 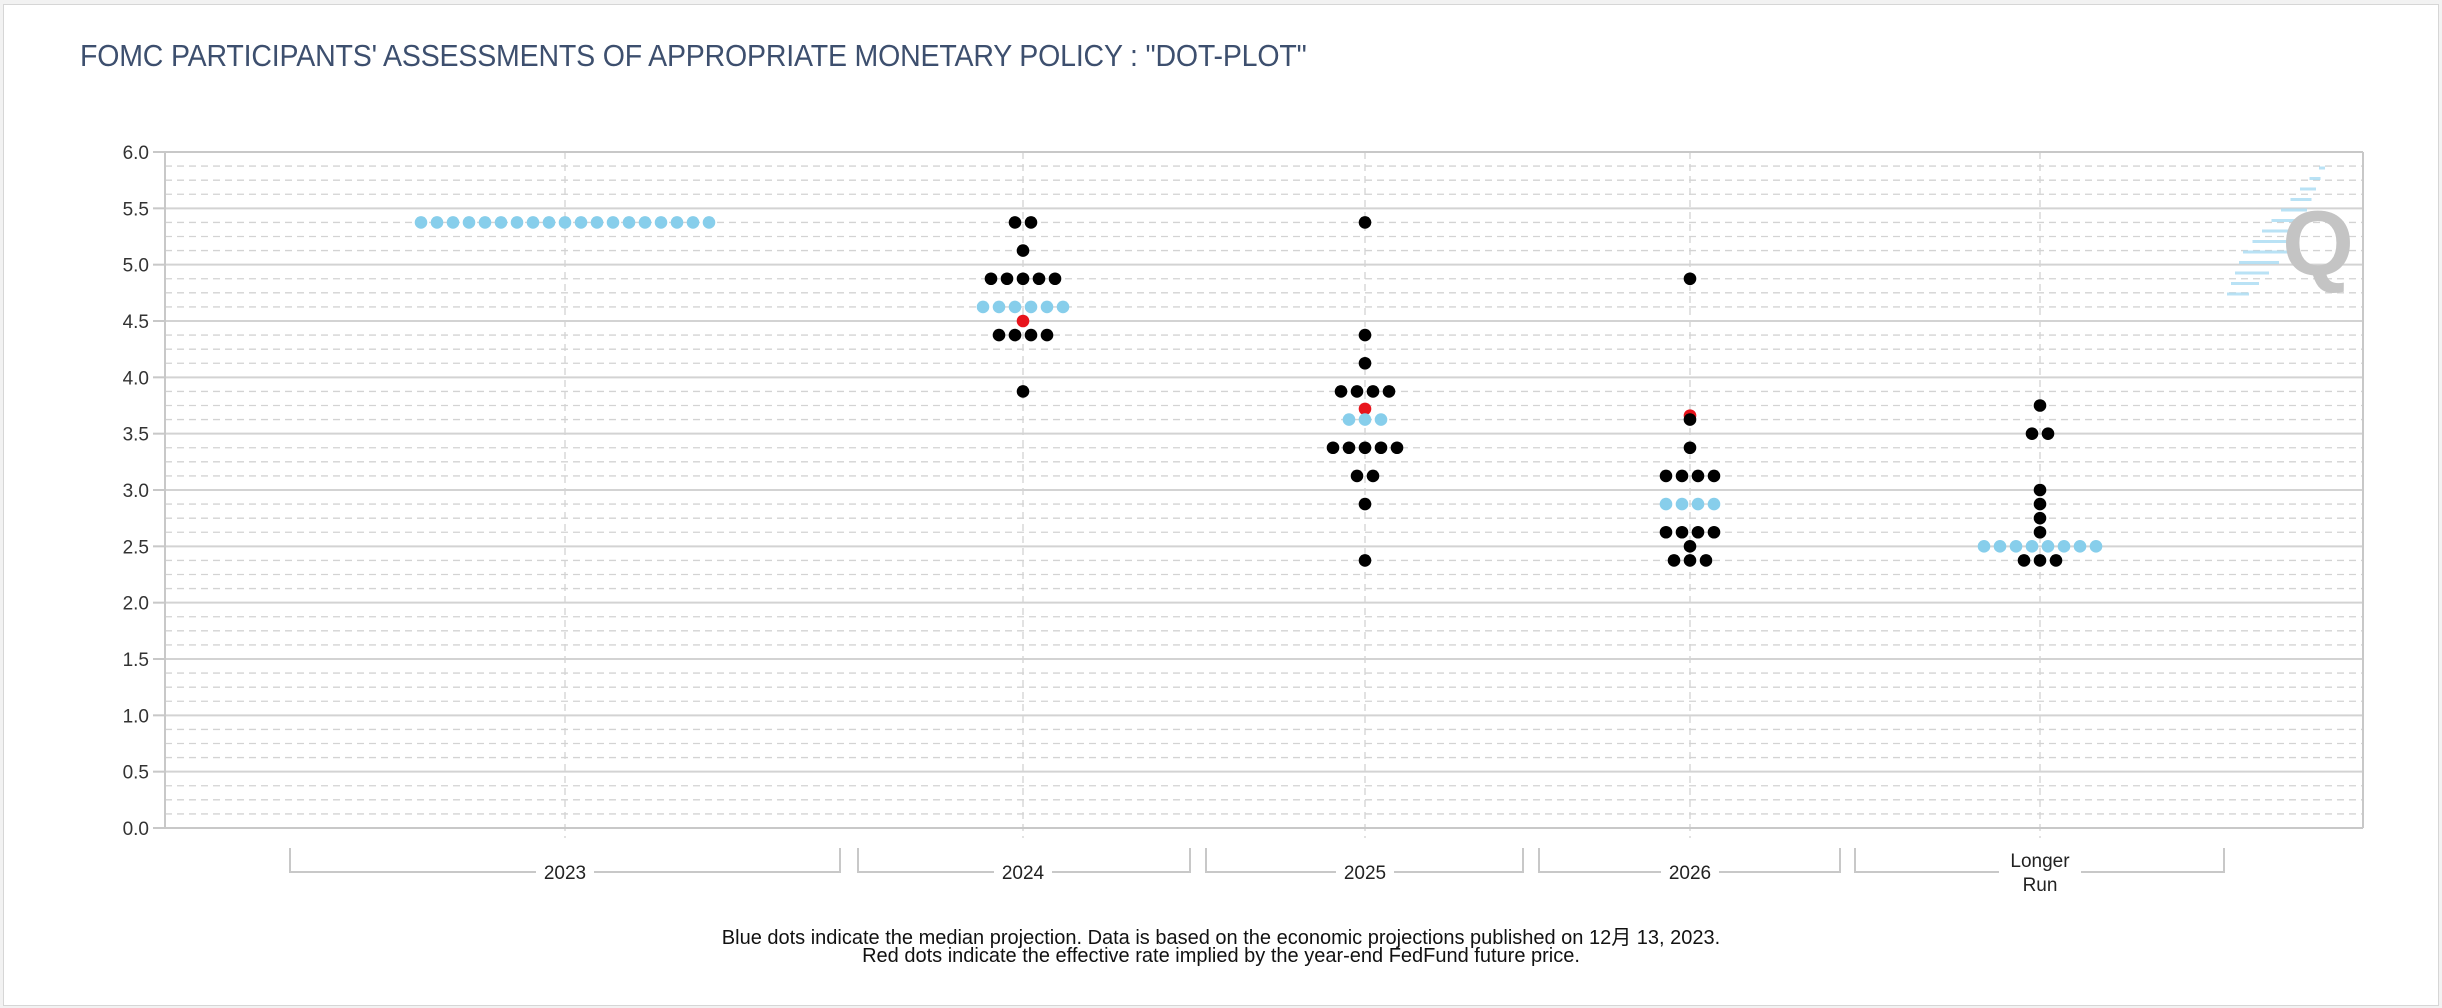 I want to click on y-tick-label: 6.0, so click(x=136, y=153).